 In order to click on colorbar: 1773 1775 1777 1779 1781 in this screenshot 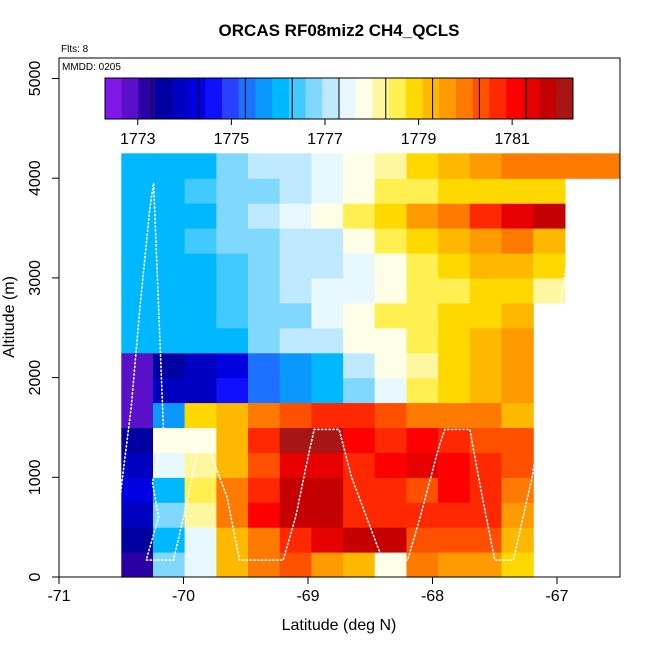, I will do `click(339, 112)`.